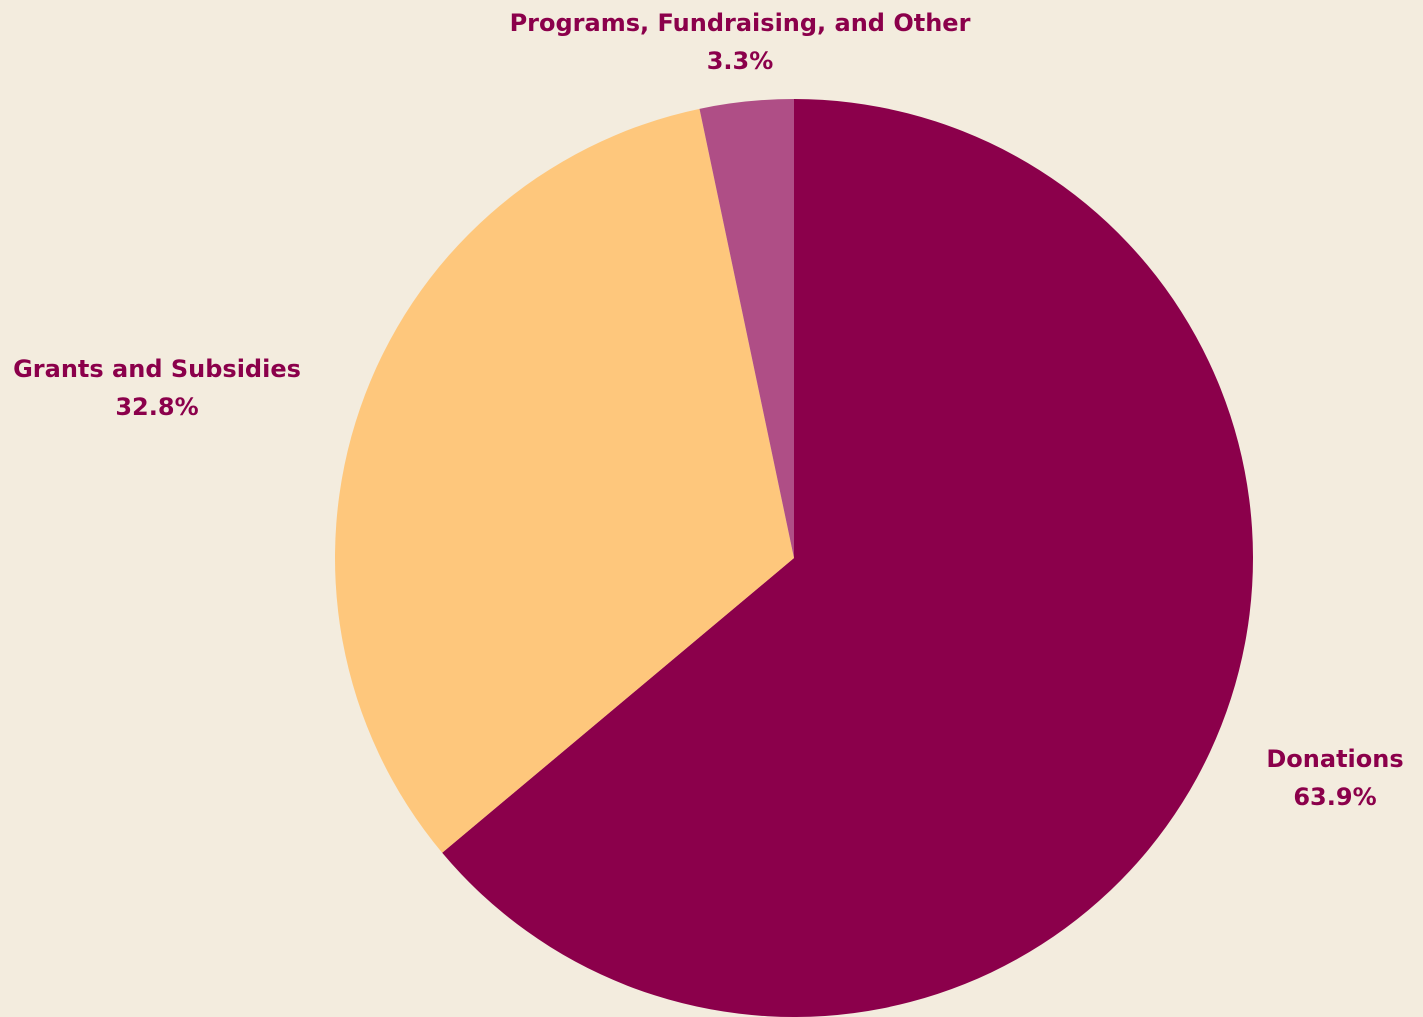 The width and height of the screenshot is (1423, 1017). What do you see at coordinates (1335, 759) in the screenshot?
I see `slice-name-donations: Donations` at bounding box center [1335, 759].